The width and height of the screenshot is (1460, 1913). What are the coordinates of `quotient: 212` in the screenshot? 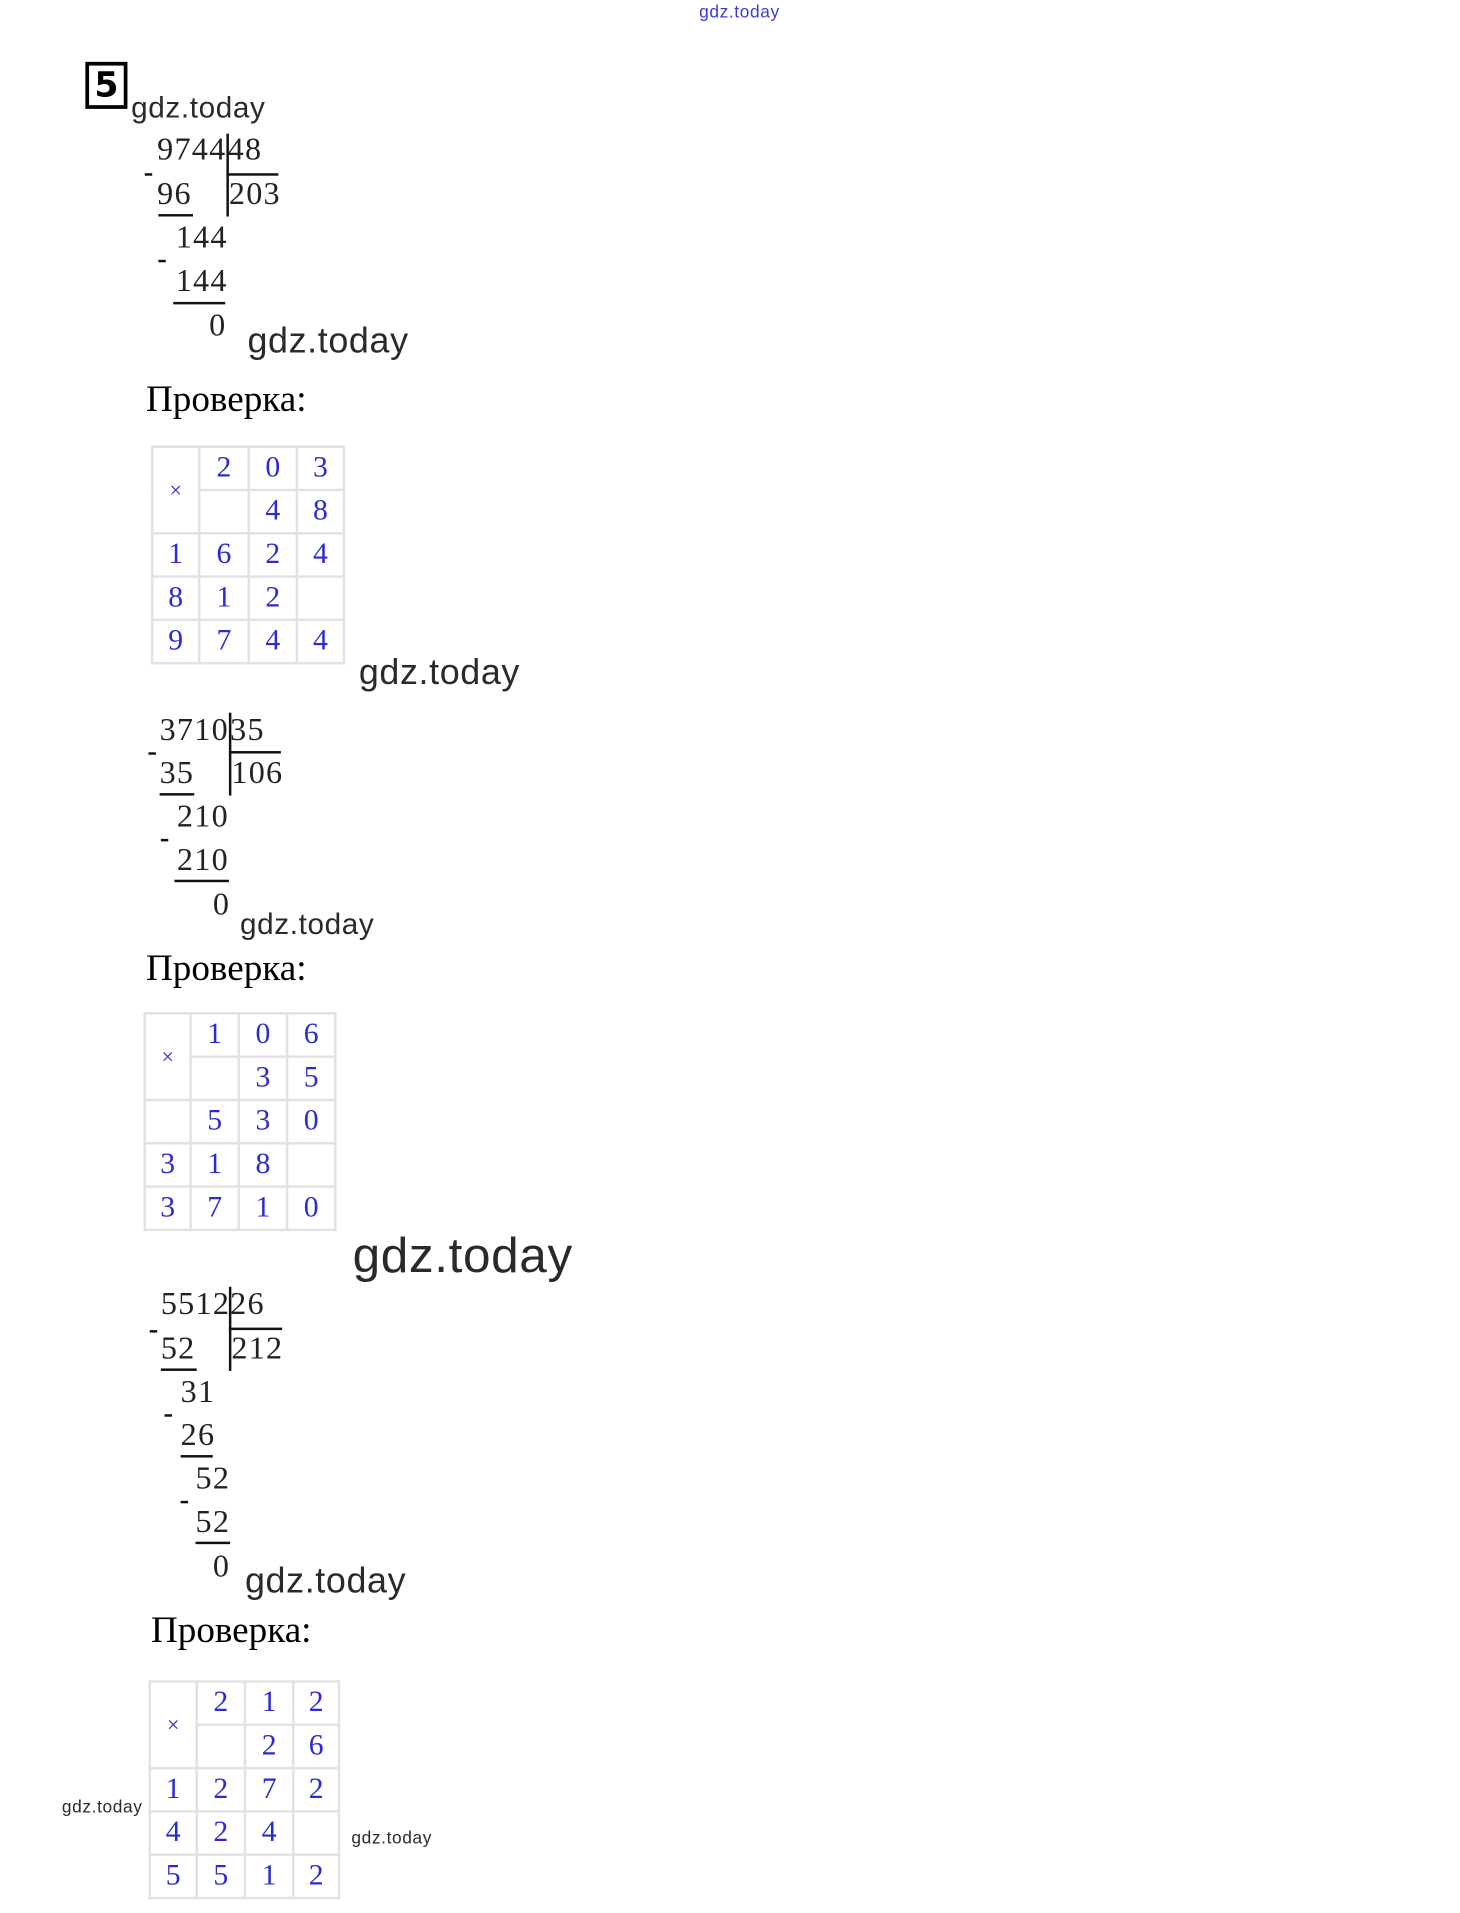 It's located at (257, 1348).